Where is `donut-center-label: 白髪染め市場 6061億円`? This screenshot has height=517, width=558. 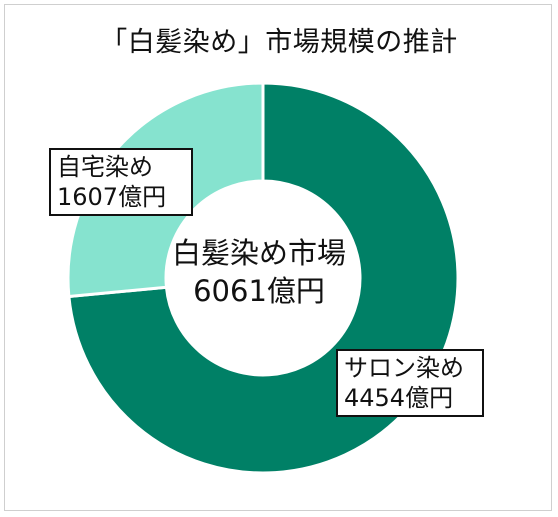
donut-center-label: 白髪染め市場 6061億円 is located at coordinates (259, 272).